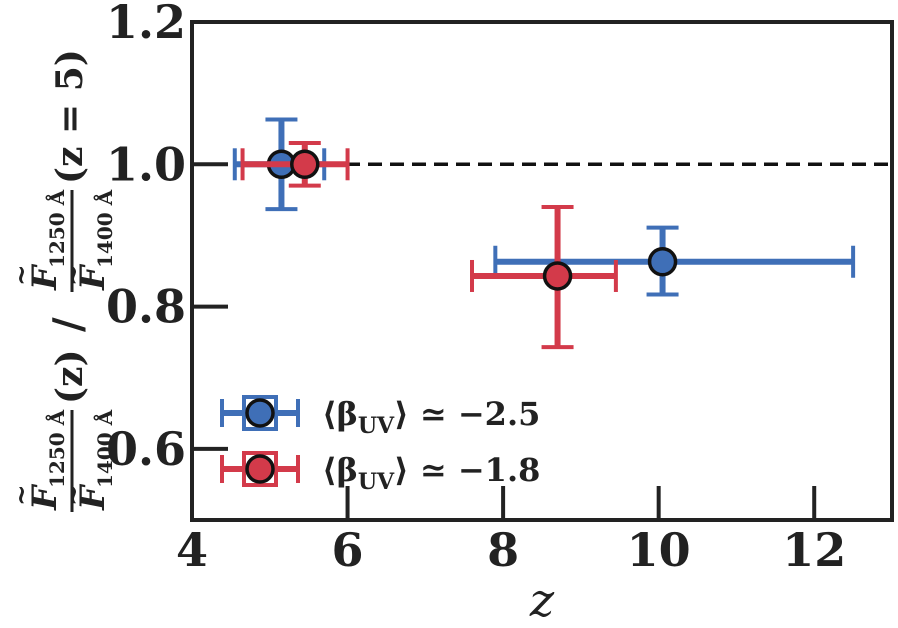 The image size is (898, 628). I want to click on y-tick-label-1: 0.8, so click(146, 307).